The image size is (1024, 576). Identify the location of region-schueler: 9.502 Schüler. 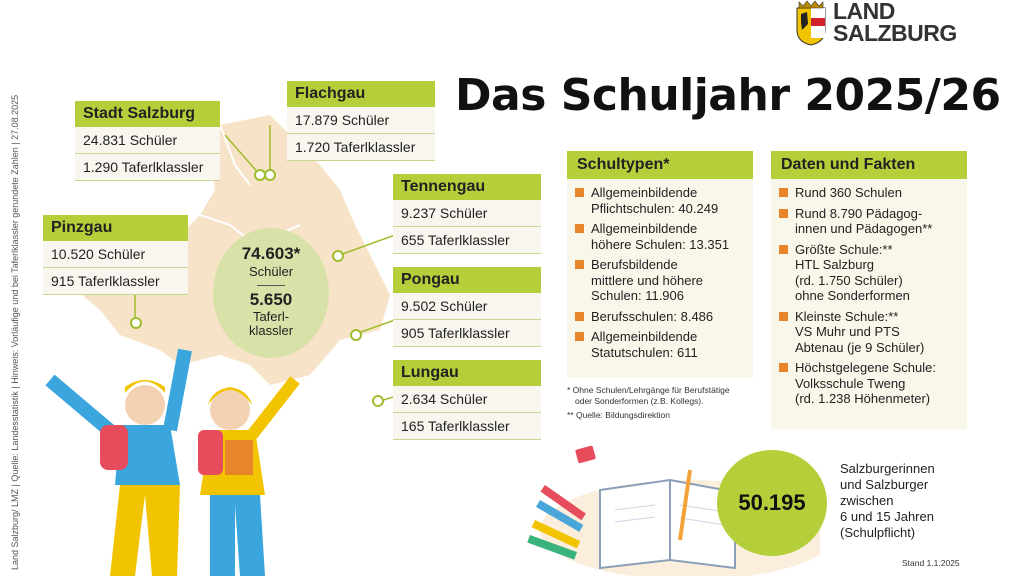
(467, 306).